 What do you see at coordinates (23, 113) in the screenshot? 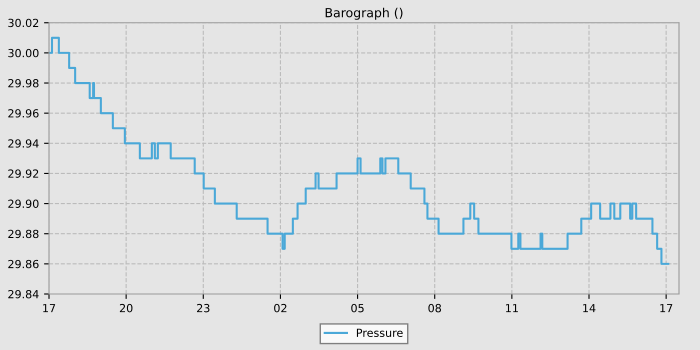
I see `y-tick-label: 29.96` at bounding box center [23, 113].